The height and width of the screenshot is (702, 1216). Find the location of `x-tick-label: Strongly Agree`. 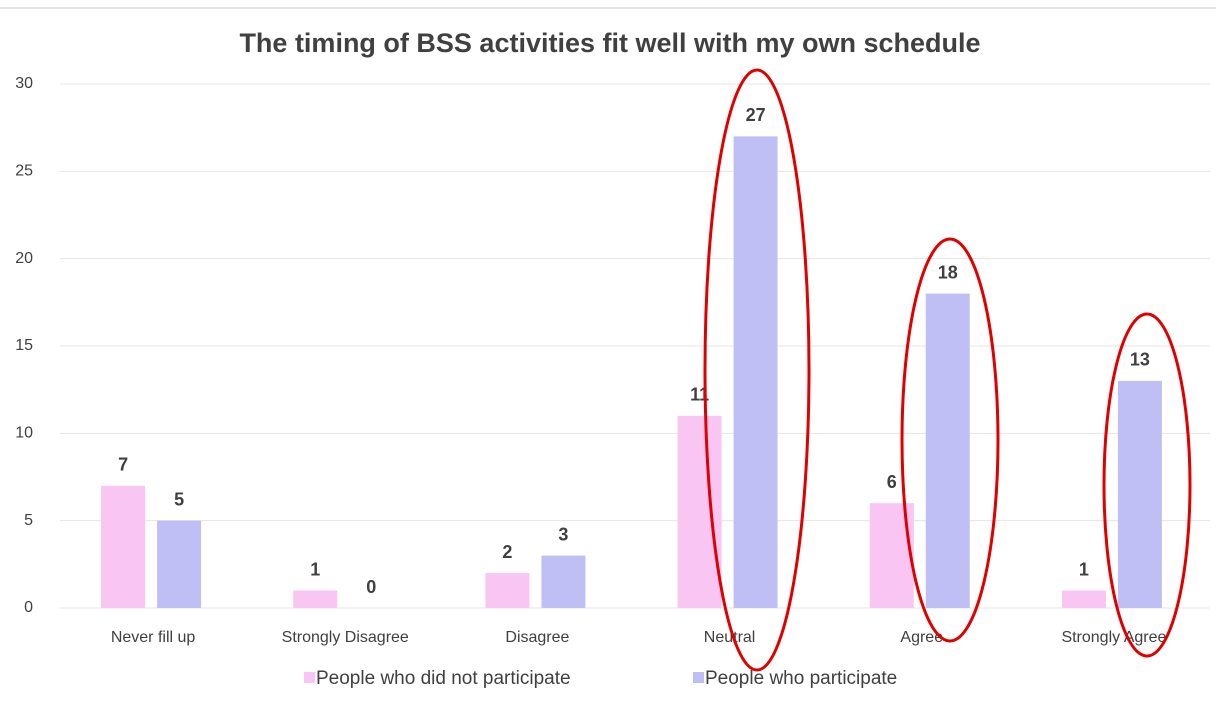

x-tick-label: Strongly Agree is located at coordinates (1113, 637).